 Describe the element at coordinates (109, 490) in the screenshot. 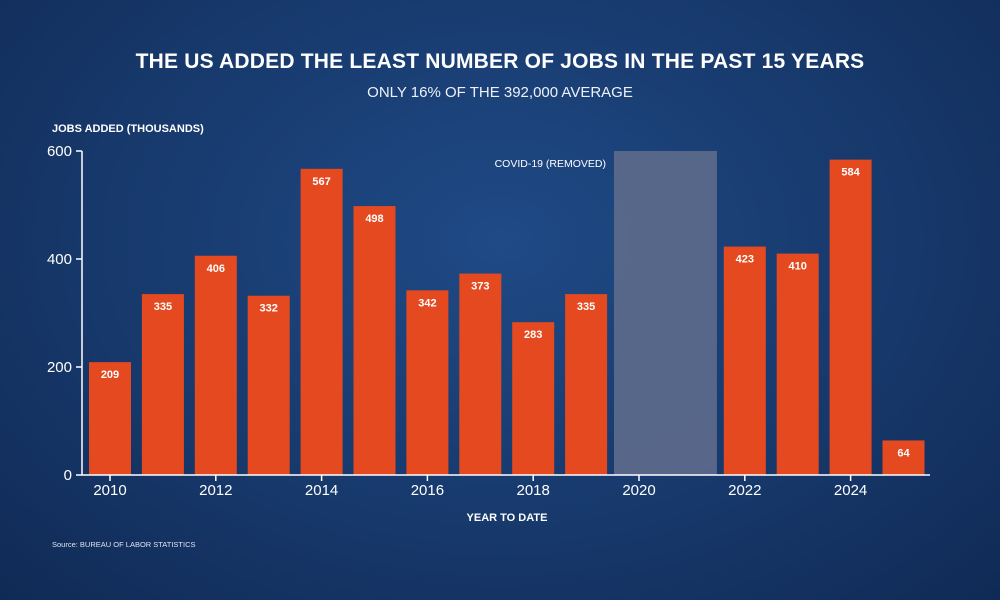

I see `x-tick-label: 2010` at that location.